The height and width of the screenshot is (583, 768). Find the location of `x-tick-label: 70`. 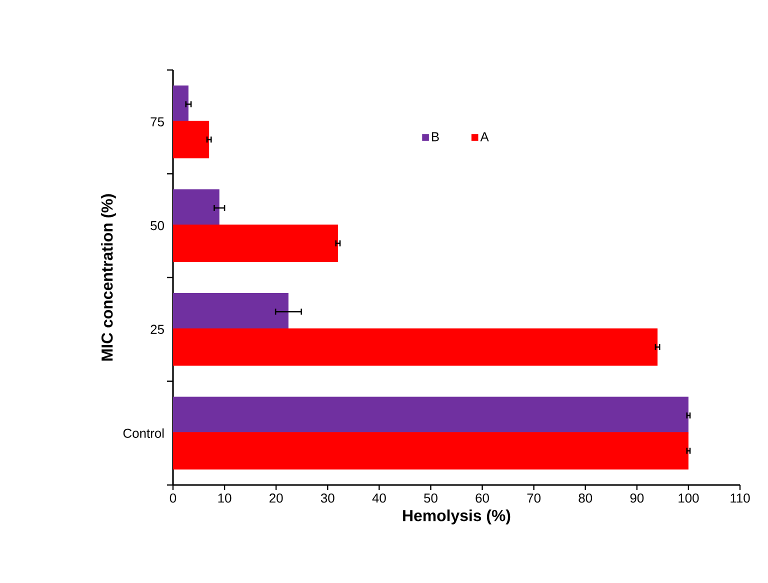

x-tick-label: 70 is located at coordinates (534, 498).